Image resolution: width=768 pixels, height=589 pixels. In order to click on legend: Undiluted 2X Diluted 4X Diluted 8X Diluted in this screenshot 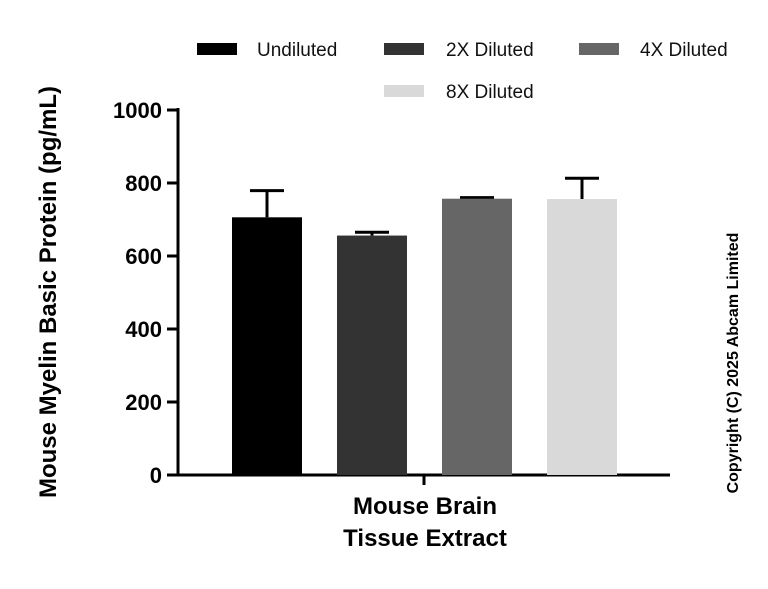, I will do `click(462, 71)`.